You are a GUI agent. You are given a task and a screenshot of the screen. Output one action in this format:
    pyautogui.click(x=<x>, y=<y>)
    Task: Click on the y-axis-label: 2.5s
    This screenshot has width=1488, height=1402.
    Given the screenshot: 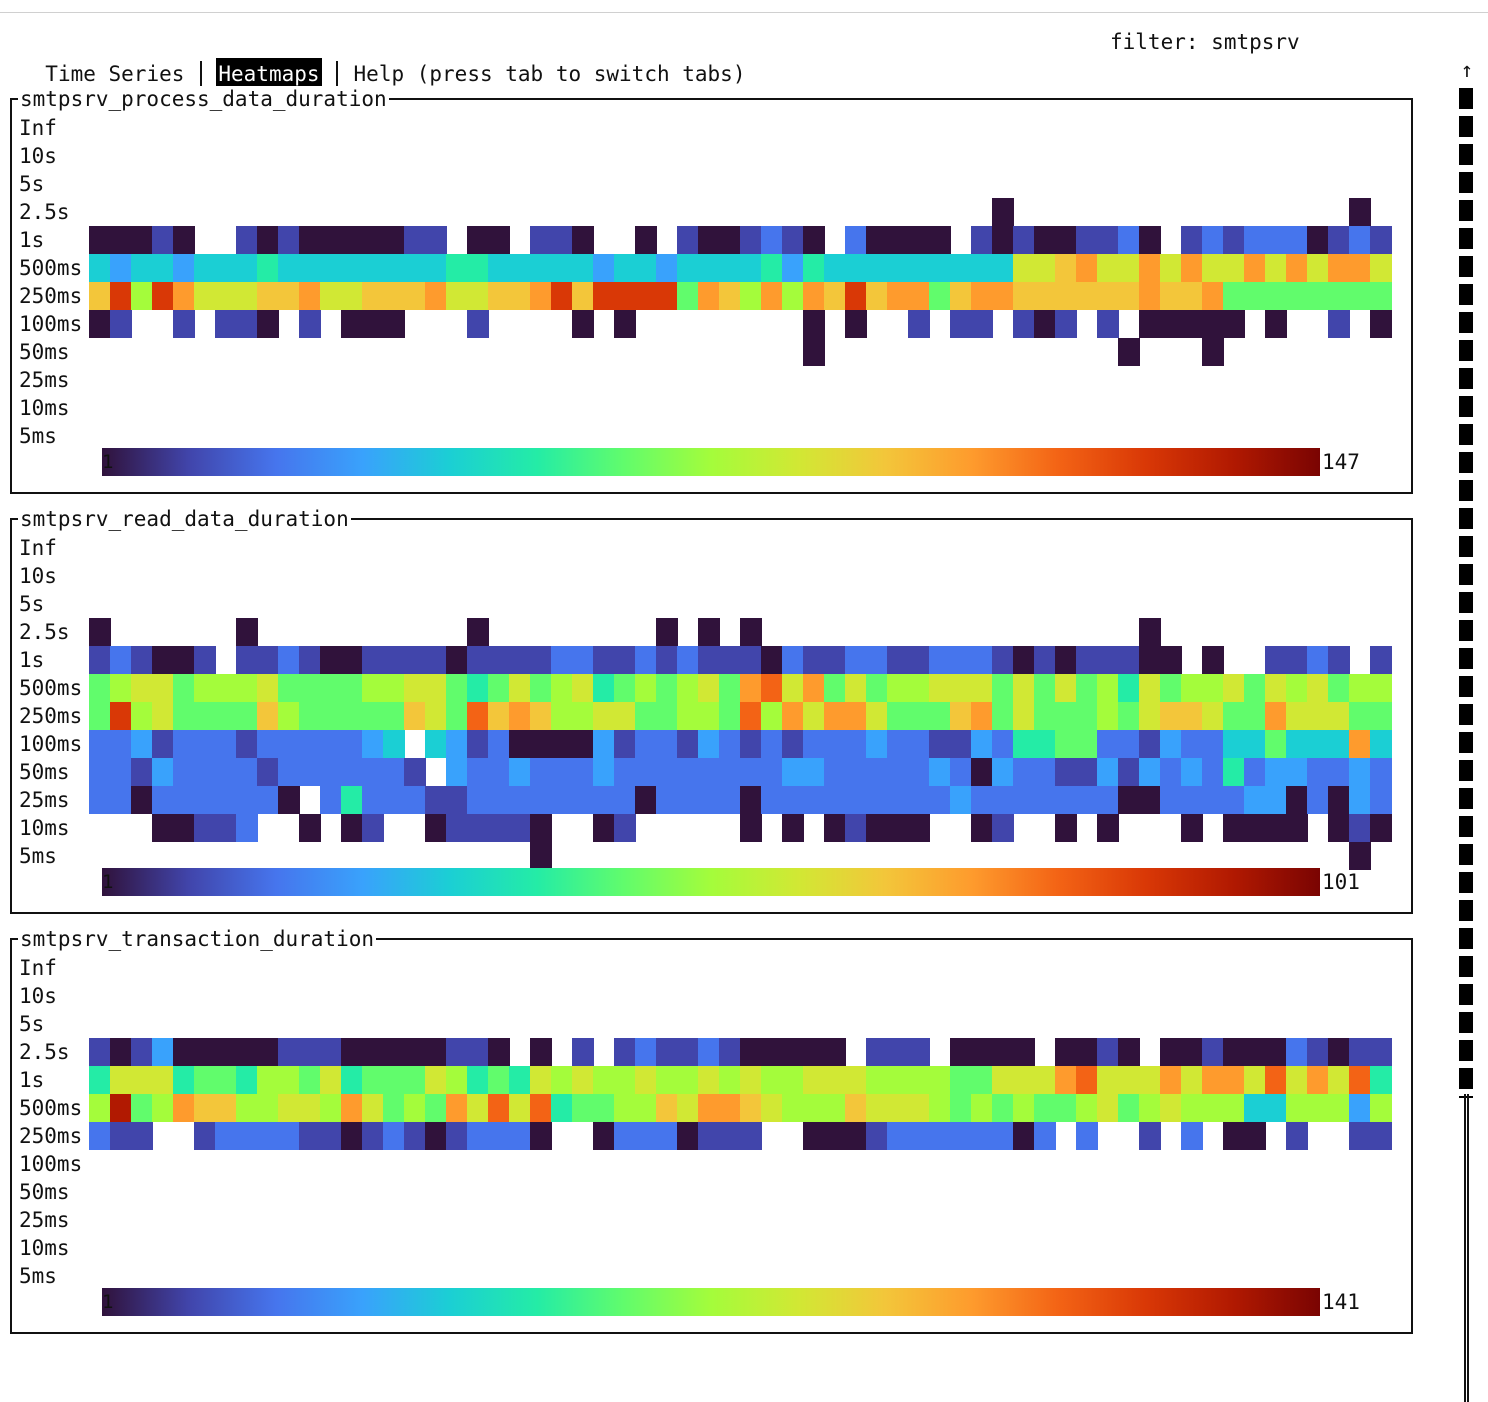 What is the action you would take?
    pyautogui.click(x=44, y=212)
    